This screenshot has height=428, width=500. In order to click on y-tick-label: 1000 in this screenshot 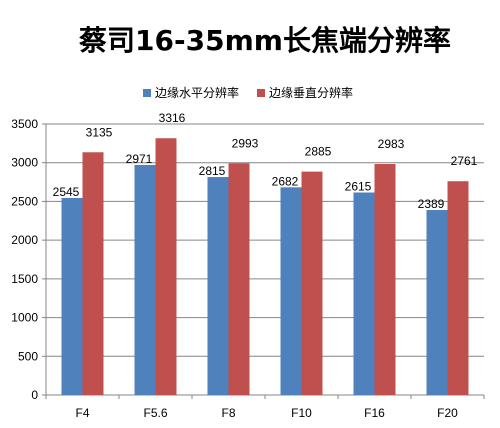, I will do `click(24, 318)`.